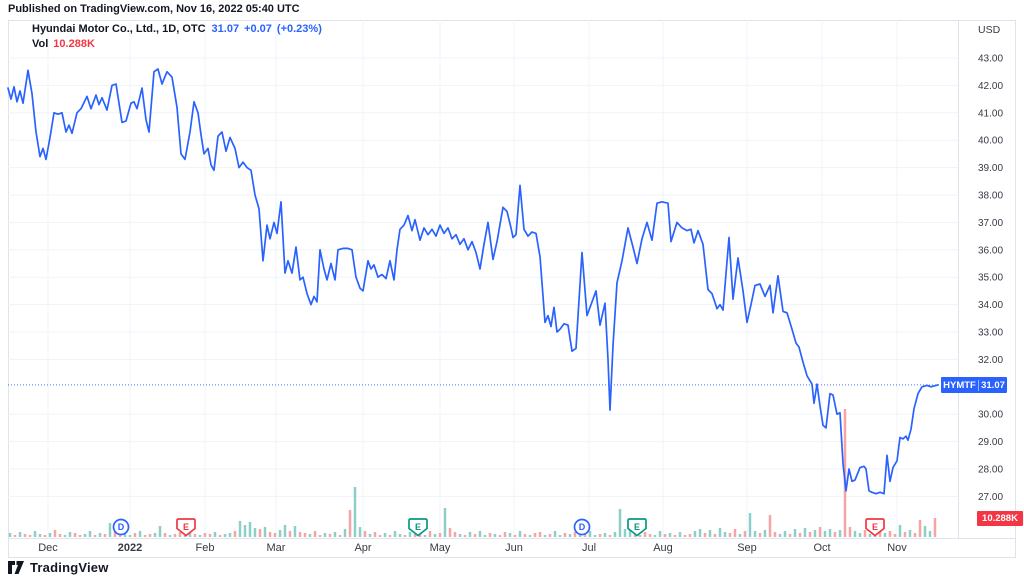 The height and width of the screenshot is (578, 1024). What do you see at coordinates (990, 497) in the screenshot?
I see `price-axis-label: 27.00` at bounding box center [990, 497].